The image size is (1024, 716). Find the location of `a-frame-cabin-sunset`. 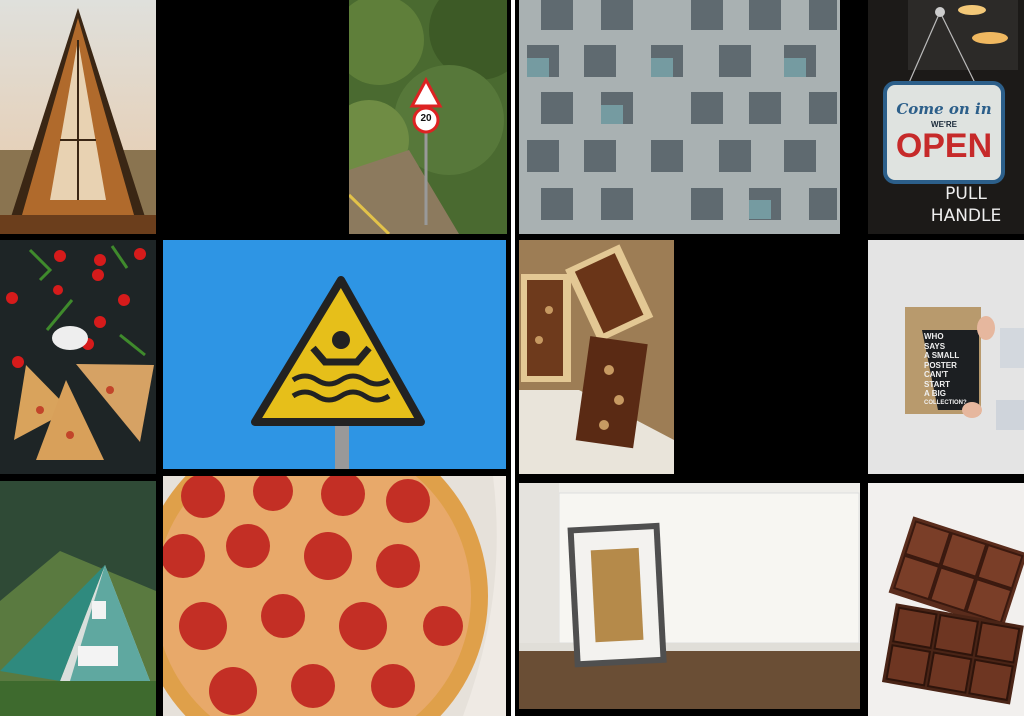

a-frame-cabin-sunset is located at coordinates (78, 117).